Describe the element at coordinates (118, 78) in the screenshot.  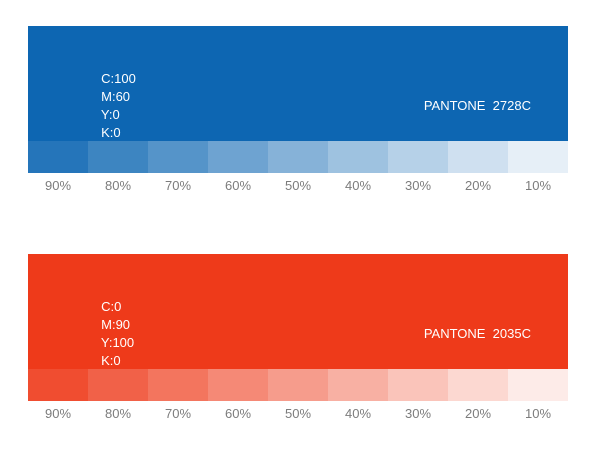
I see `cmyk-c-value: C:100` at that location.